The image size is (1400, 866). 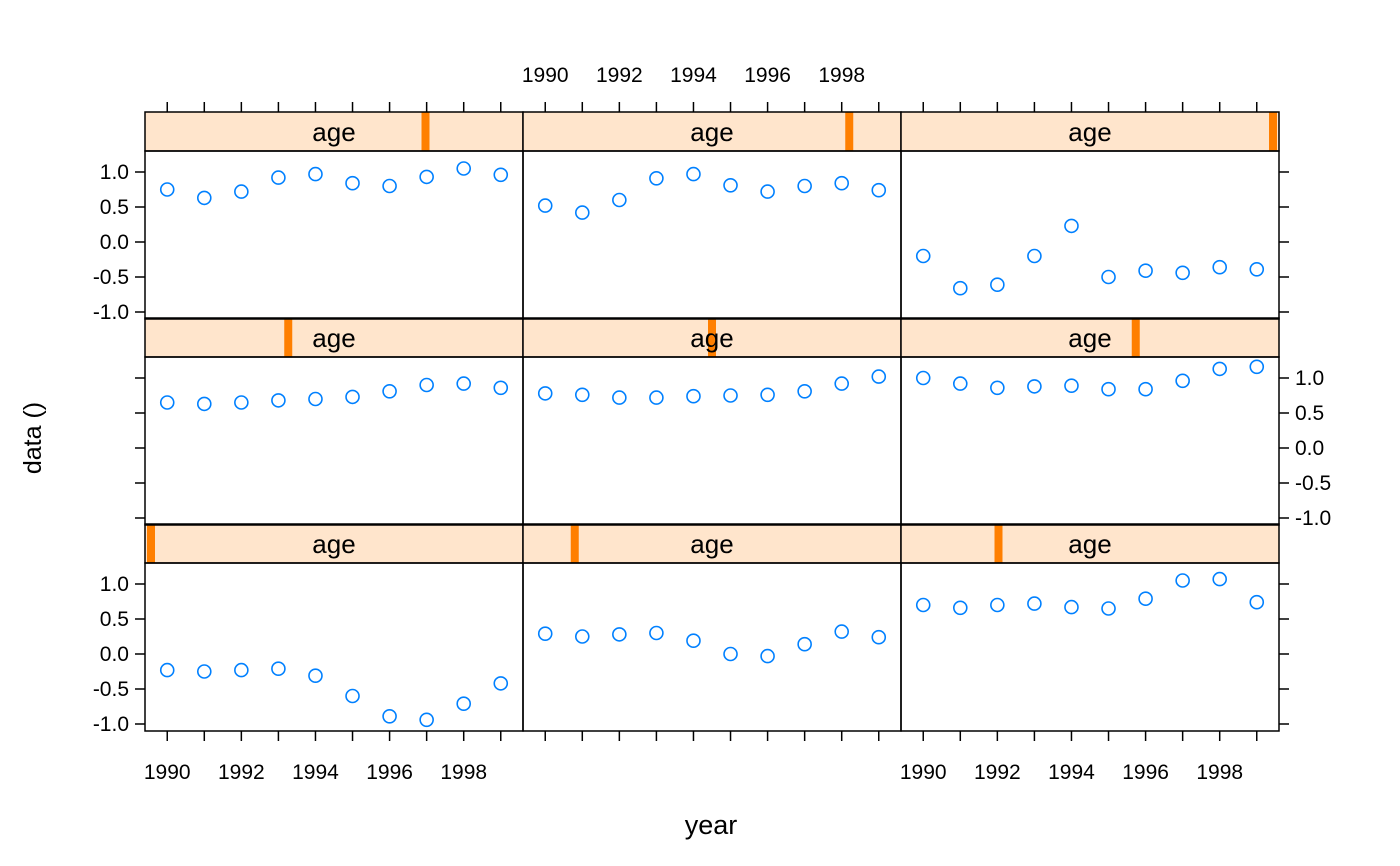 I want to click on panel-7: age, so click(x=334, y=215).